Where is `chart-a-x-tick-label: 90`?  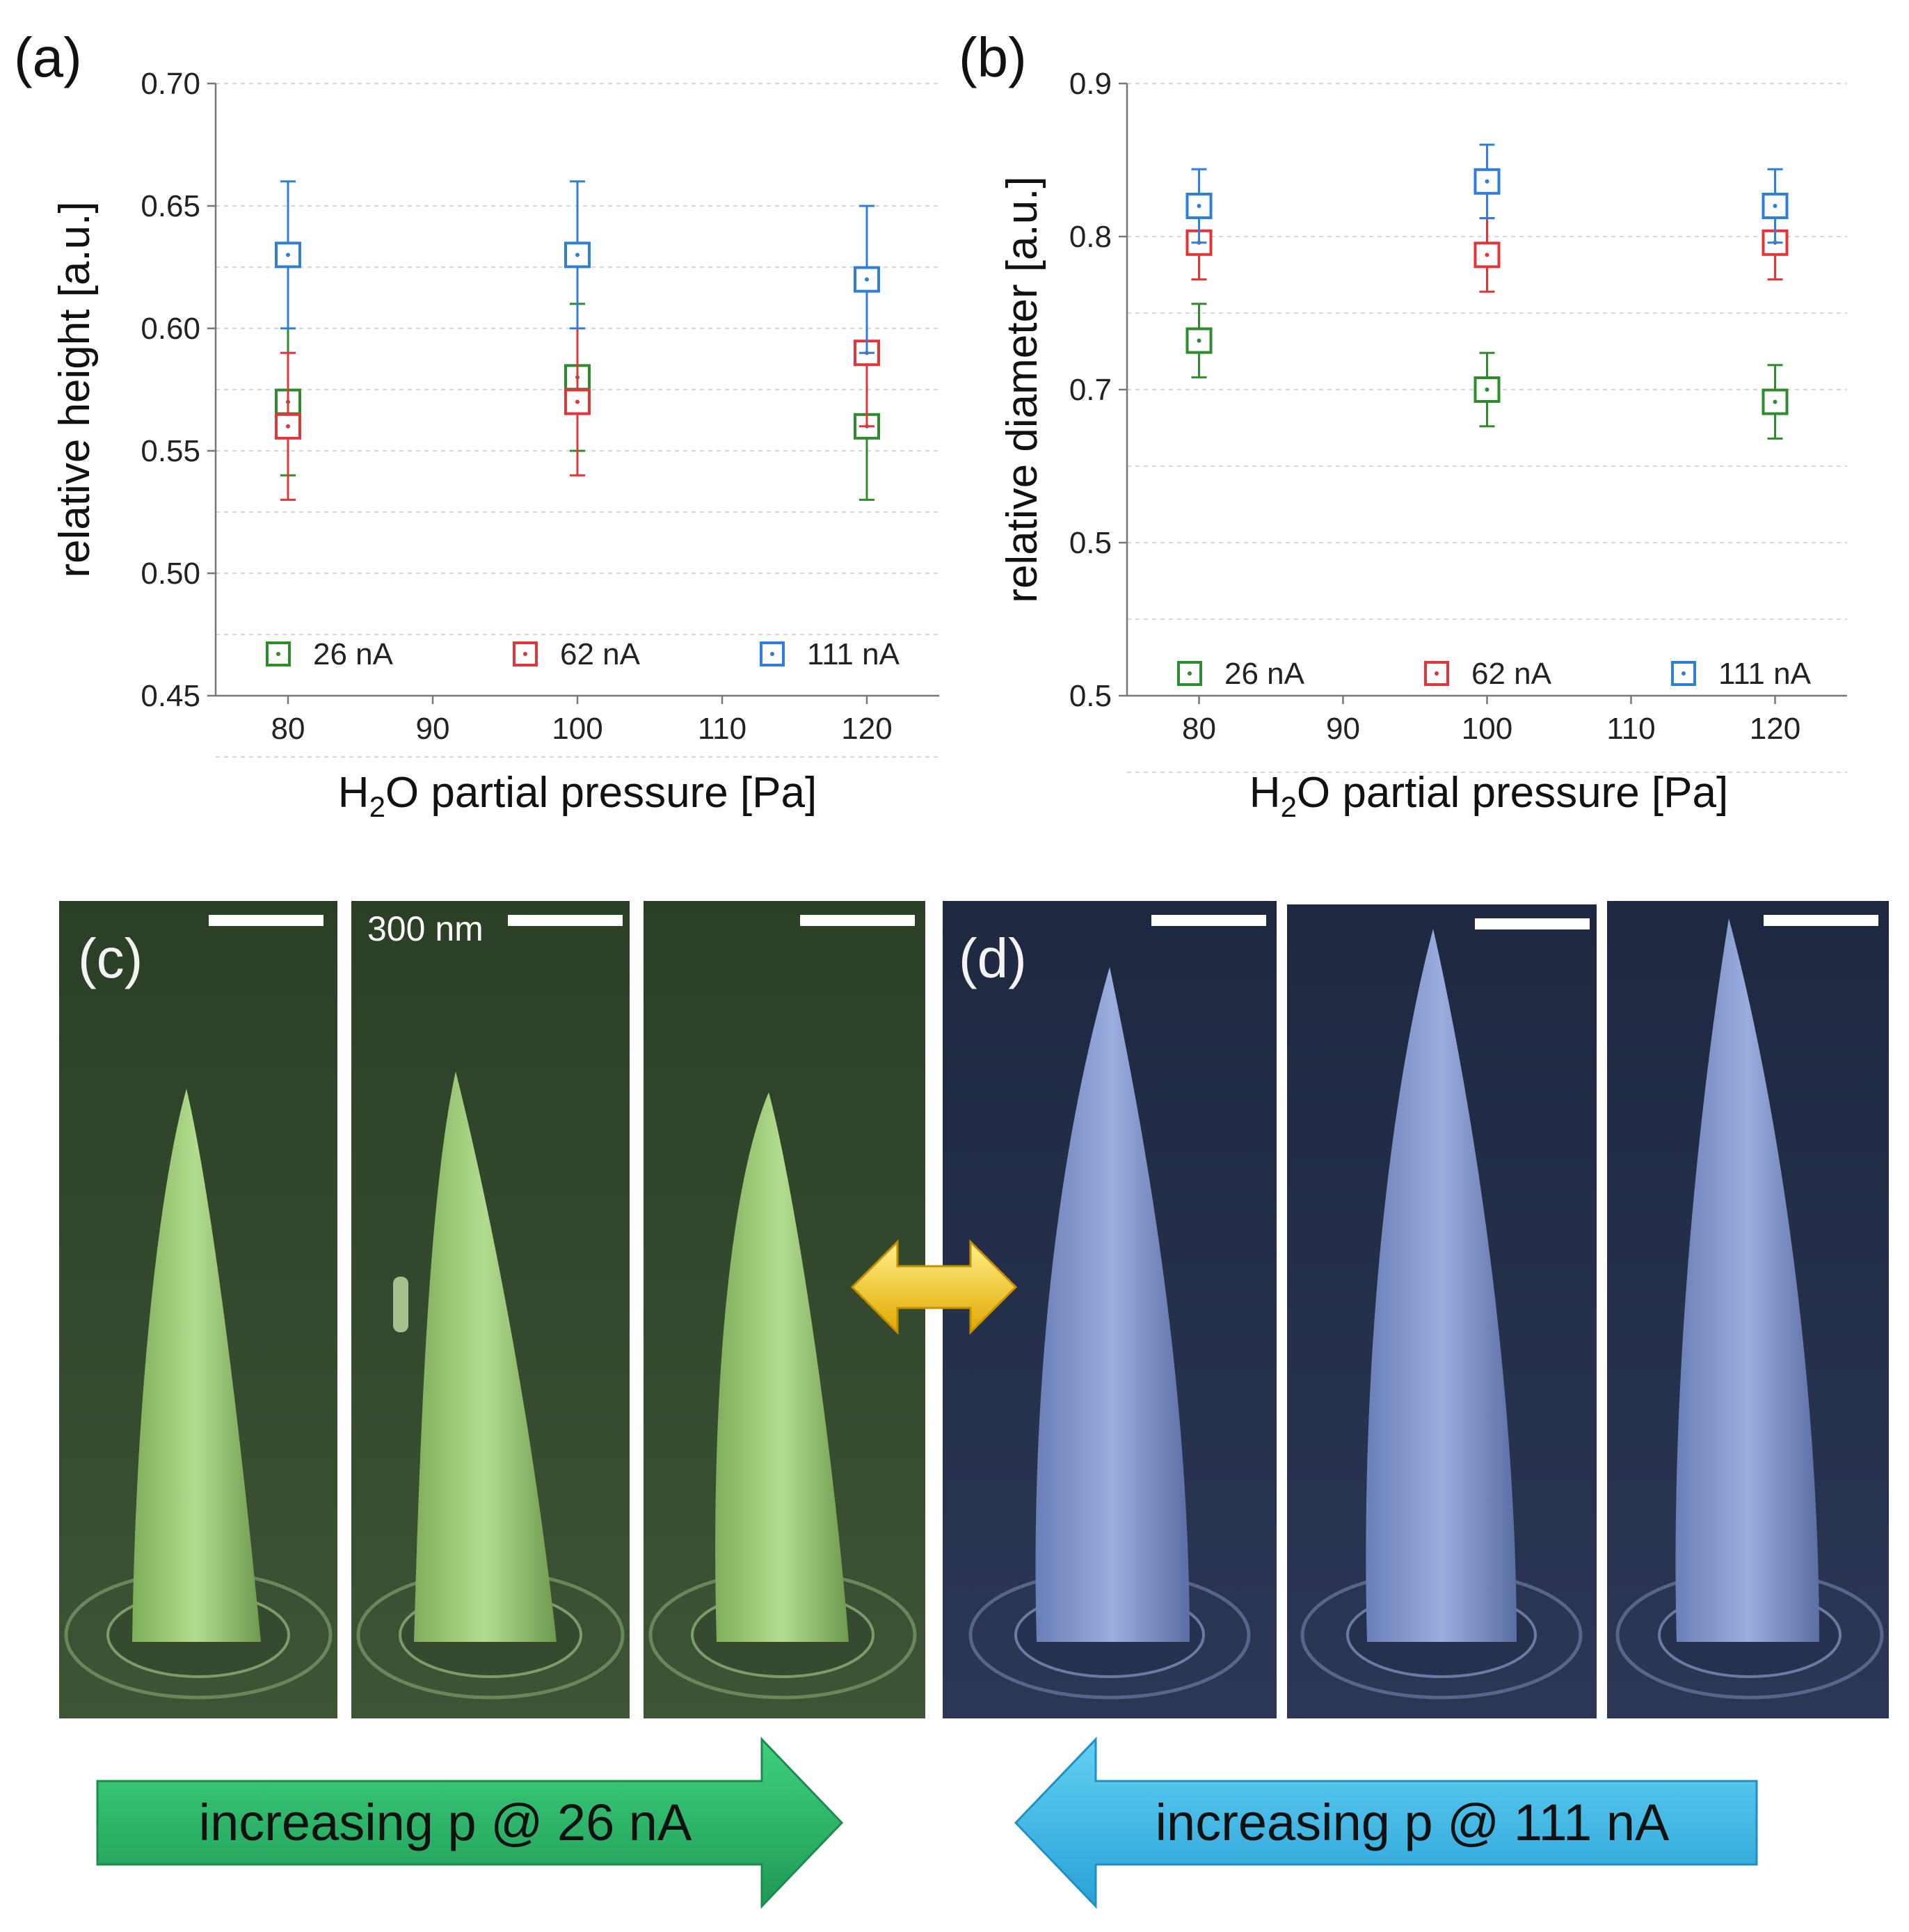 chart-a-x-tick-label: 90 is located at coordinates (433, 729).